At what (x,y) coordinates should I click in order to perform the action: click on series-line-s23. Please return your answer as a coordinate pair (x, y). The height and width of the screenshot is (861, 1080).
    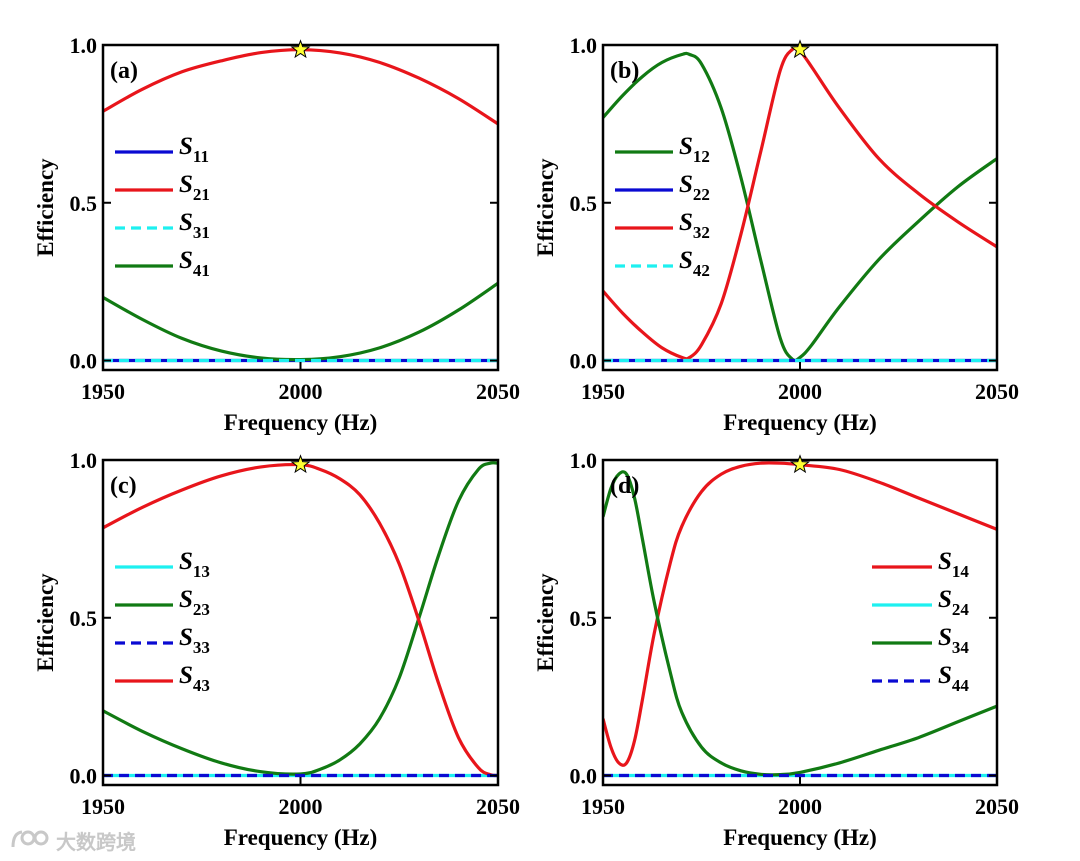
    Looking at the image, I should click on (300, 618).